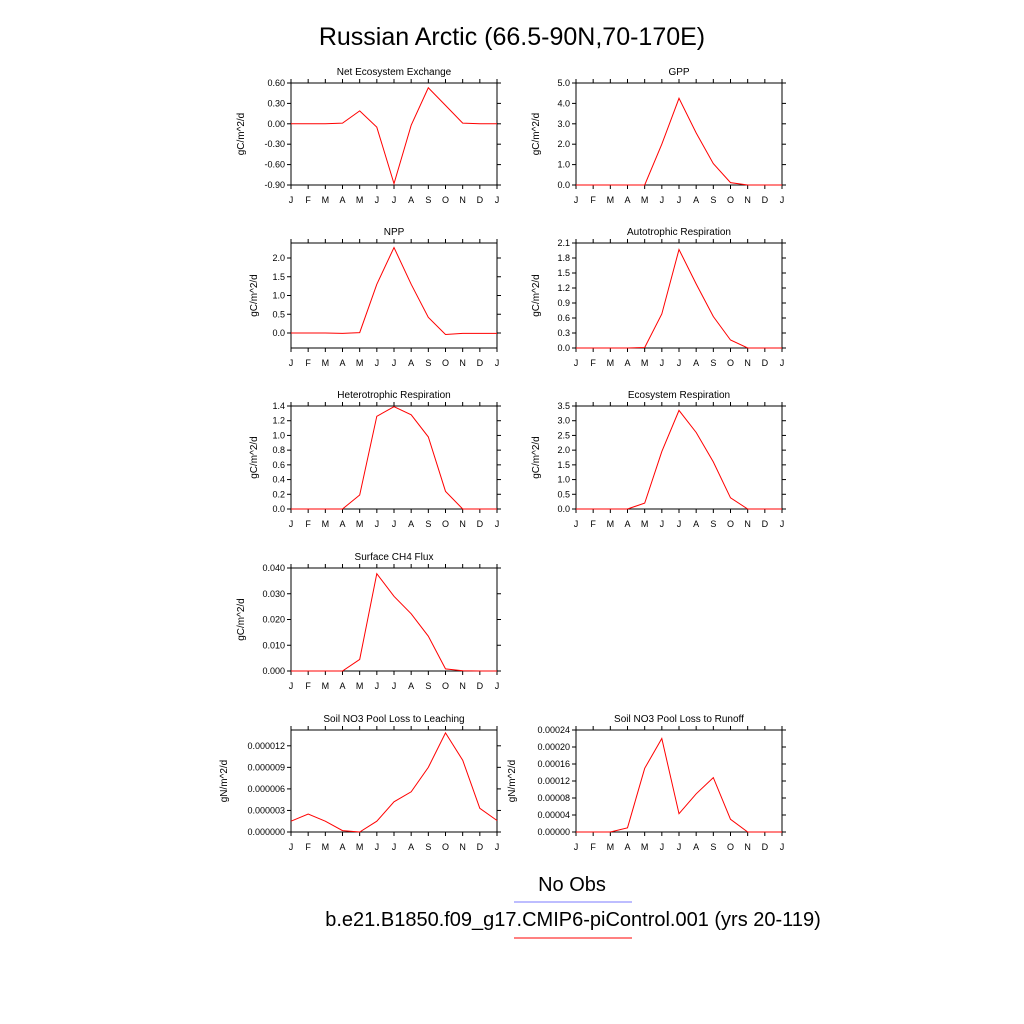 Image resolution: width=1024 pixels, height=1024 pixels. Describe the element at coordinates (278, 296) in the screenshot. I see `y-tick-label: 1.0` at that location.